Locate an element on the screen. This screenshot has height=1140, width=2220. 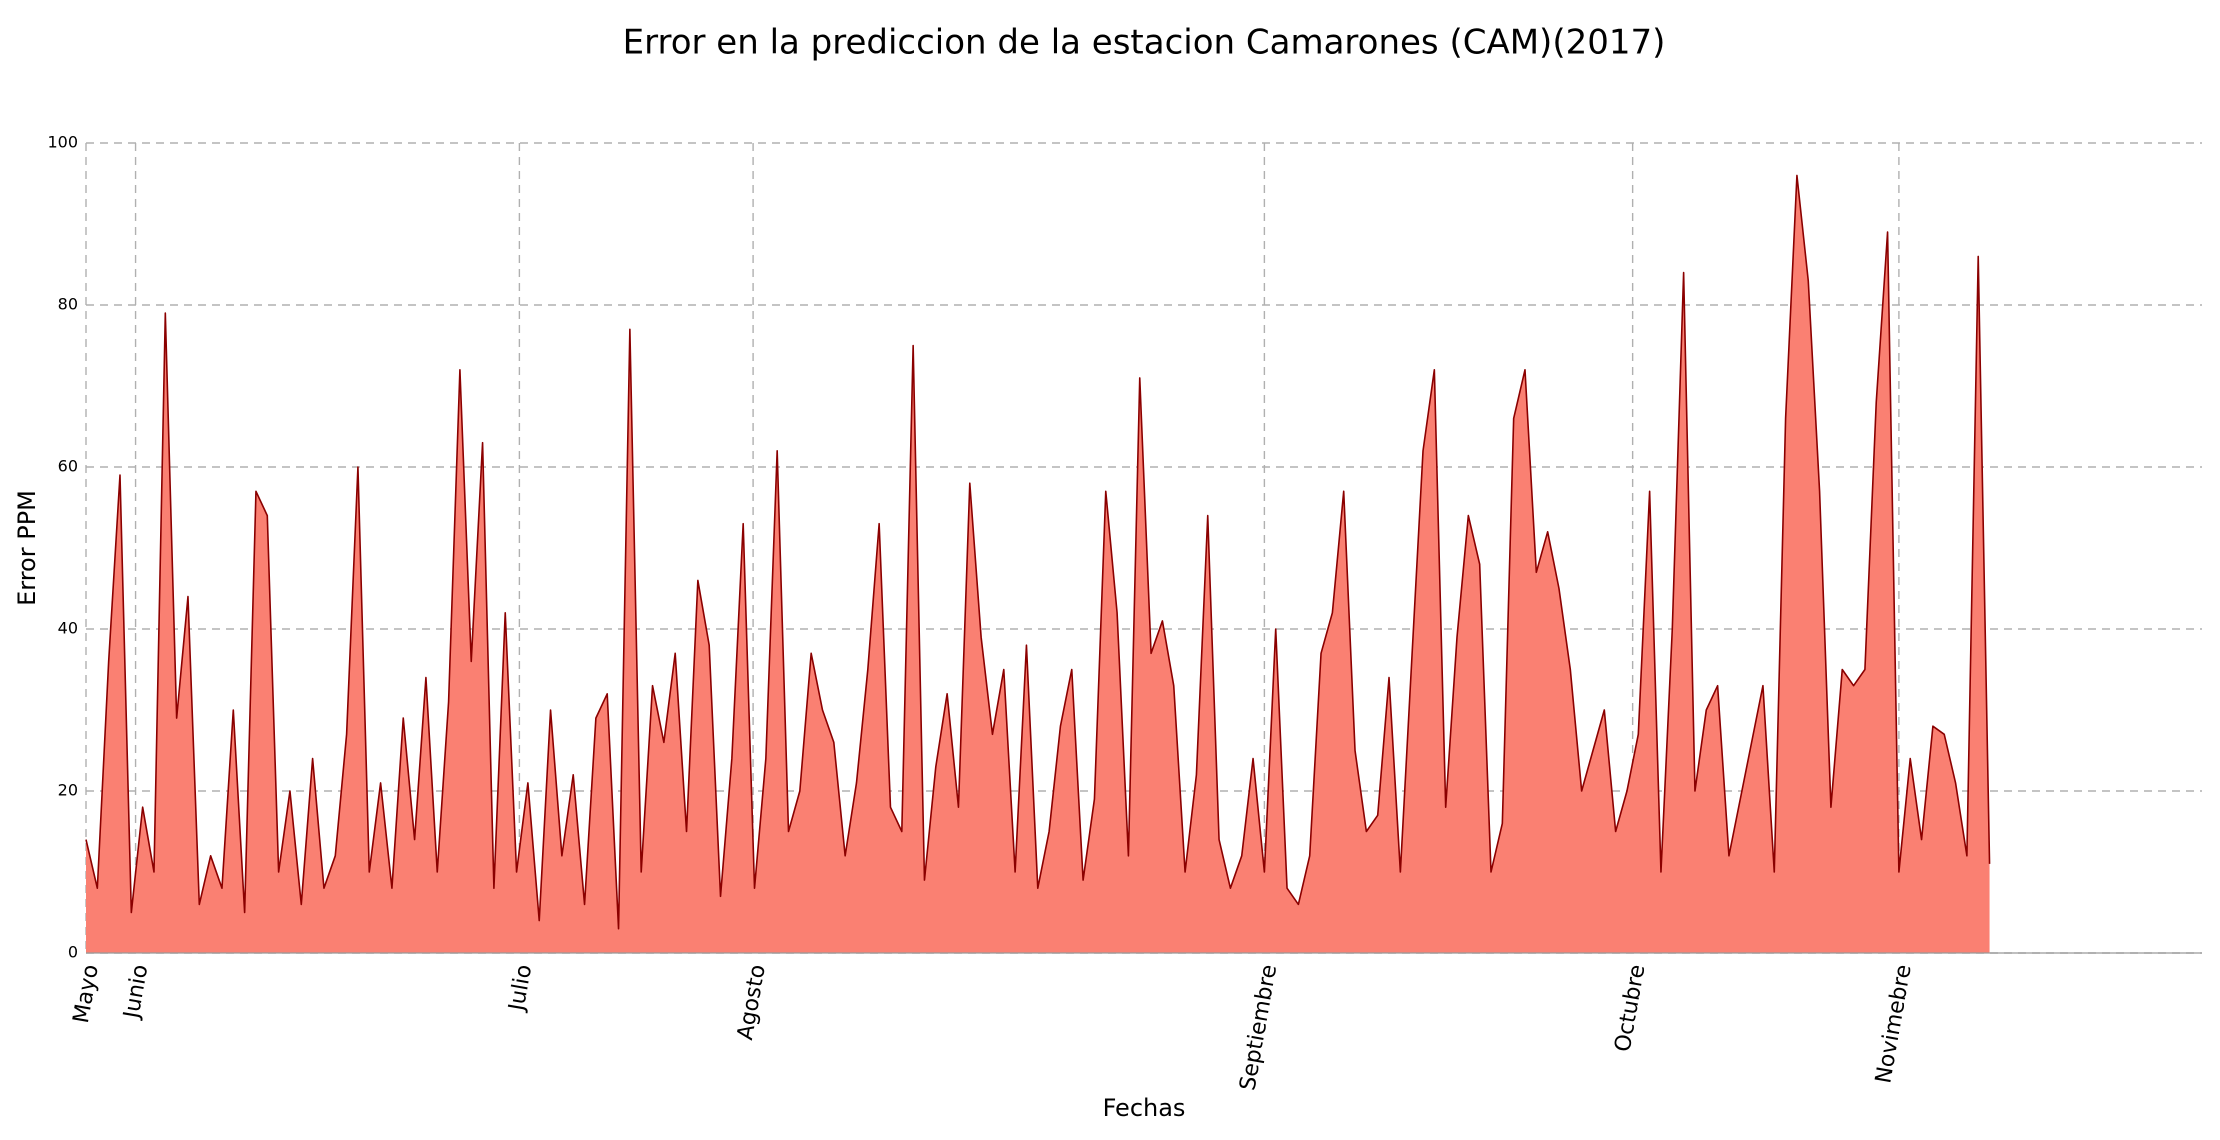
y-tick-label: 100 is located at coordinates (62, 142).